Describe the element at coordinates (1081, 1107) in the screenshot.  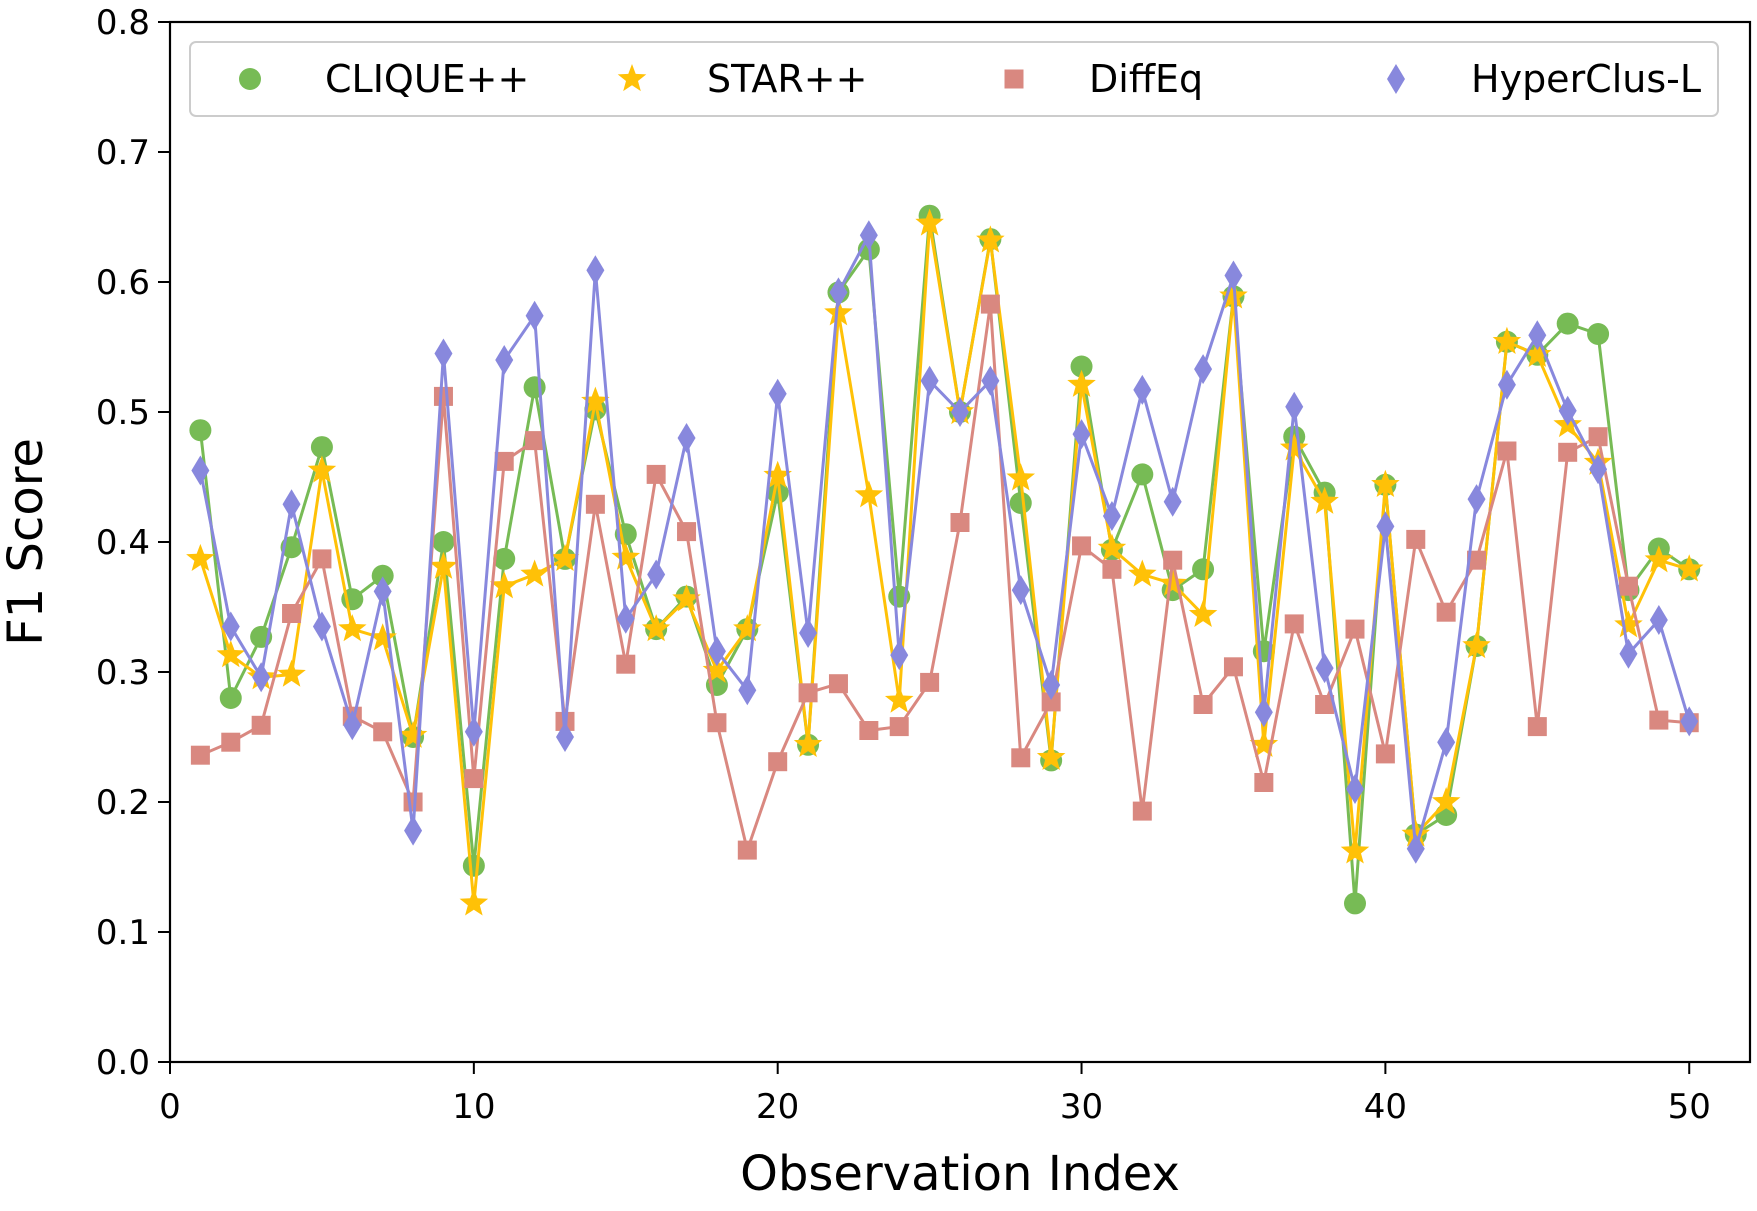
I see `x-tick-label: 30` at that location.